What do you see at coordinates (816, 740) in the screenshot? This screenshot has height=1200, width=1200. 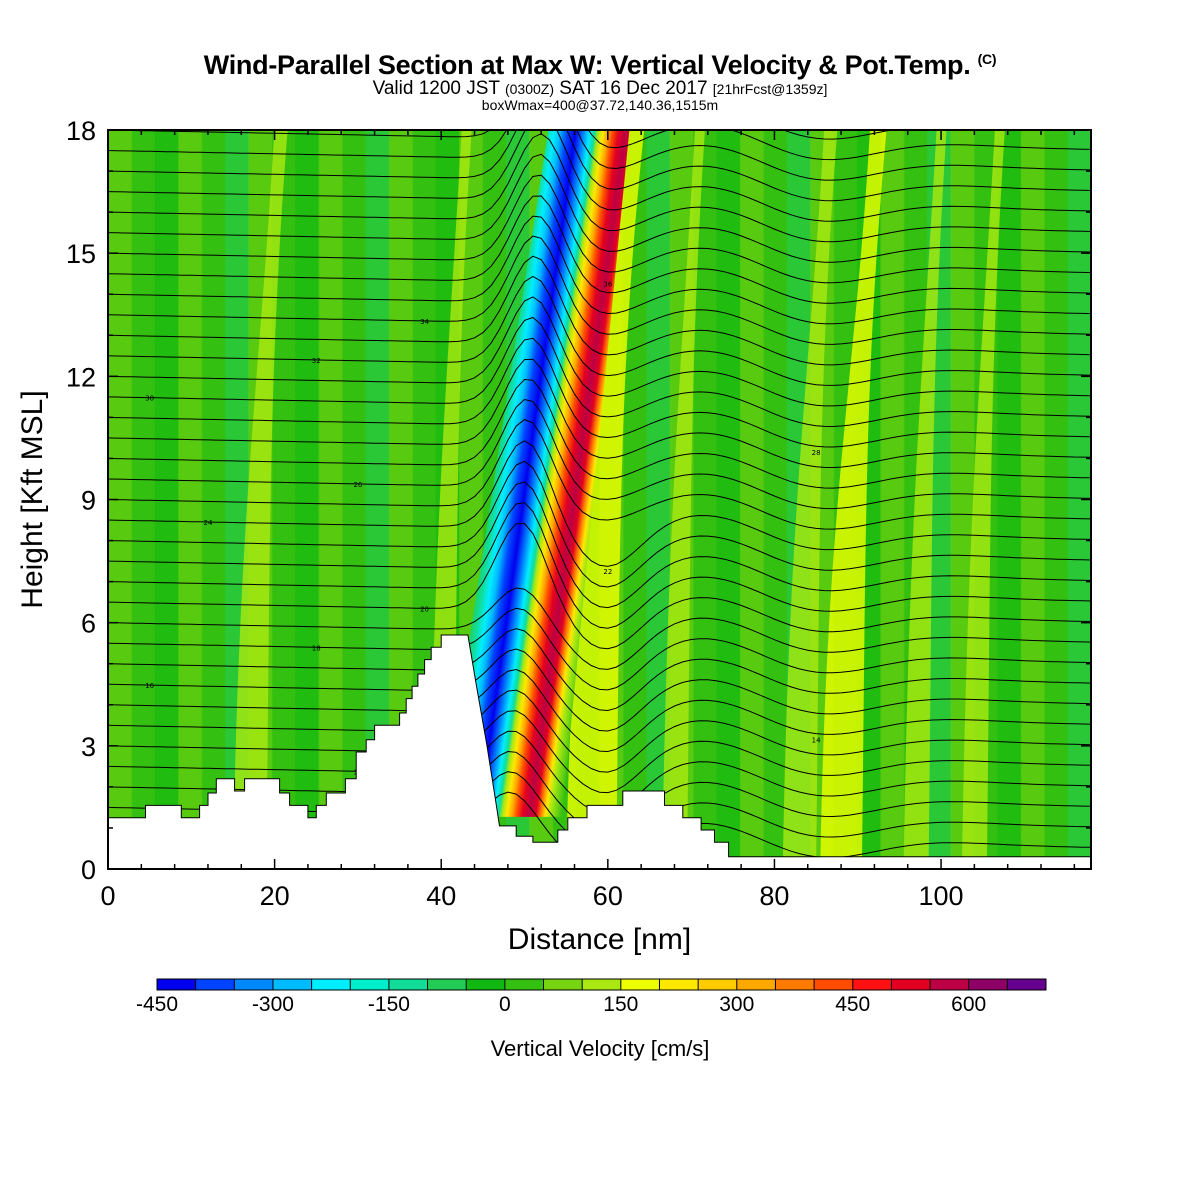 I see `contour-label: 14` at bounding box center [816, 740].